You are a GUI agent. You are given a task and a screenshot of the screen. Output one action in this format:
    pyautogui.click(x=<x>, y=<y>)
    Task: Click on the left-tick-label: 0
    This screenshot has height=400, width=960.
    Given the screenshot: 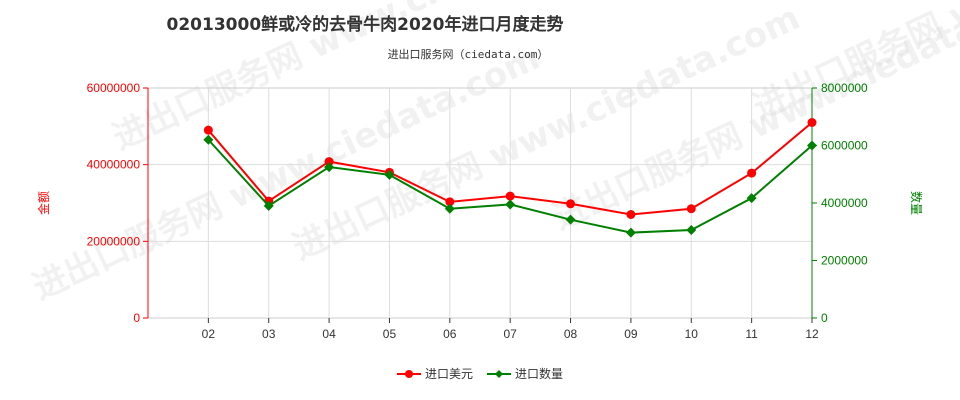 What is the action you would take?
    pyautogui.click(x=136, y=318)
    